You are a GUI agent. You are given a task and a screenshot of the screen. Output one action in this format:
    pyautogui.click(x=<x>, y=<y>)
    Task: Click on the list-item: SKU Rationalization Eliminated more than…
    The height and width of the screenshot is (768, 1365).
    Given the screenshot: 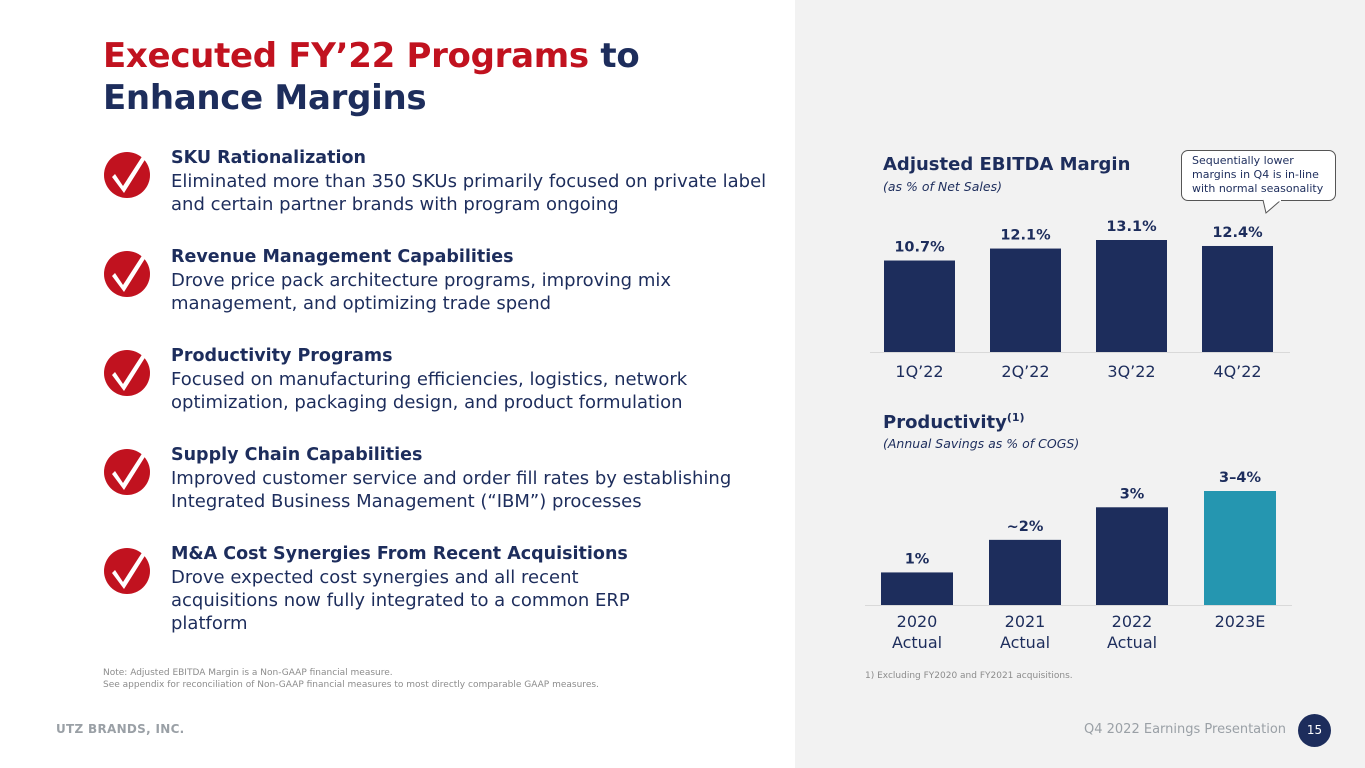 What is the action you would take?
    pyautogui.click(x=434, y=196)
    